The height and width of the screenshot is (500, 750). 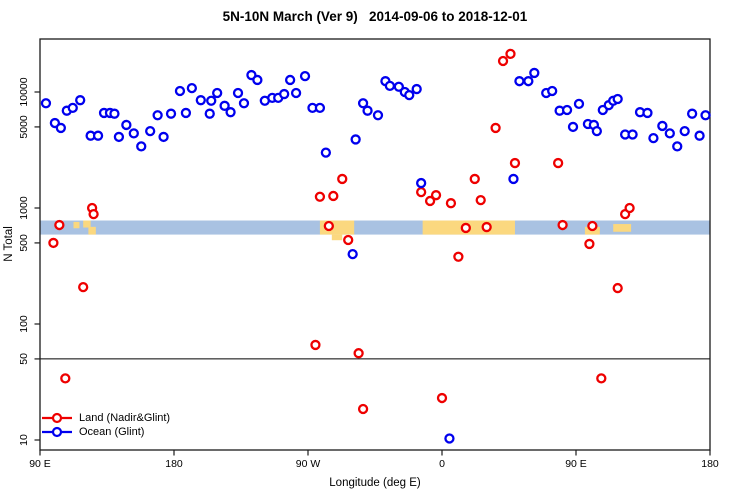 What do you see at coordinates (57, 418) in the screenshot?
I see `land-open-circle-icon` at bounding box center [57, 418].